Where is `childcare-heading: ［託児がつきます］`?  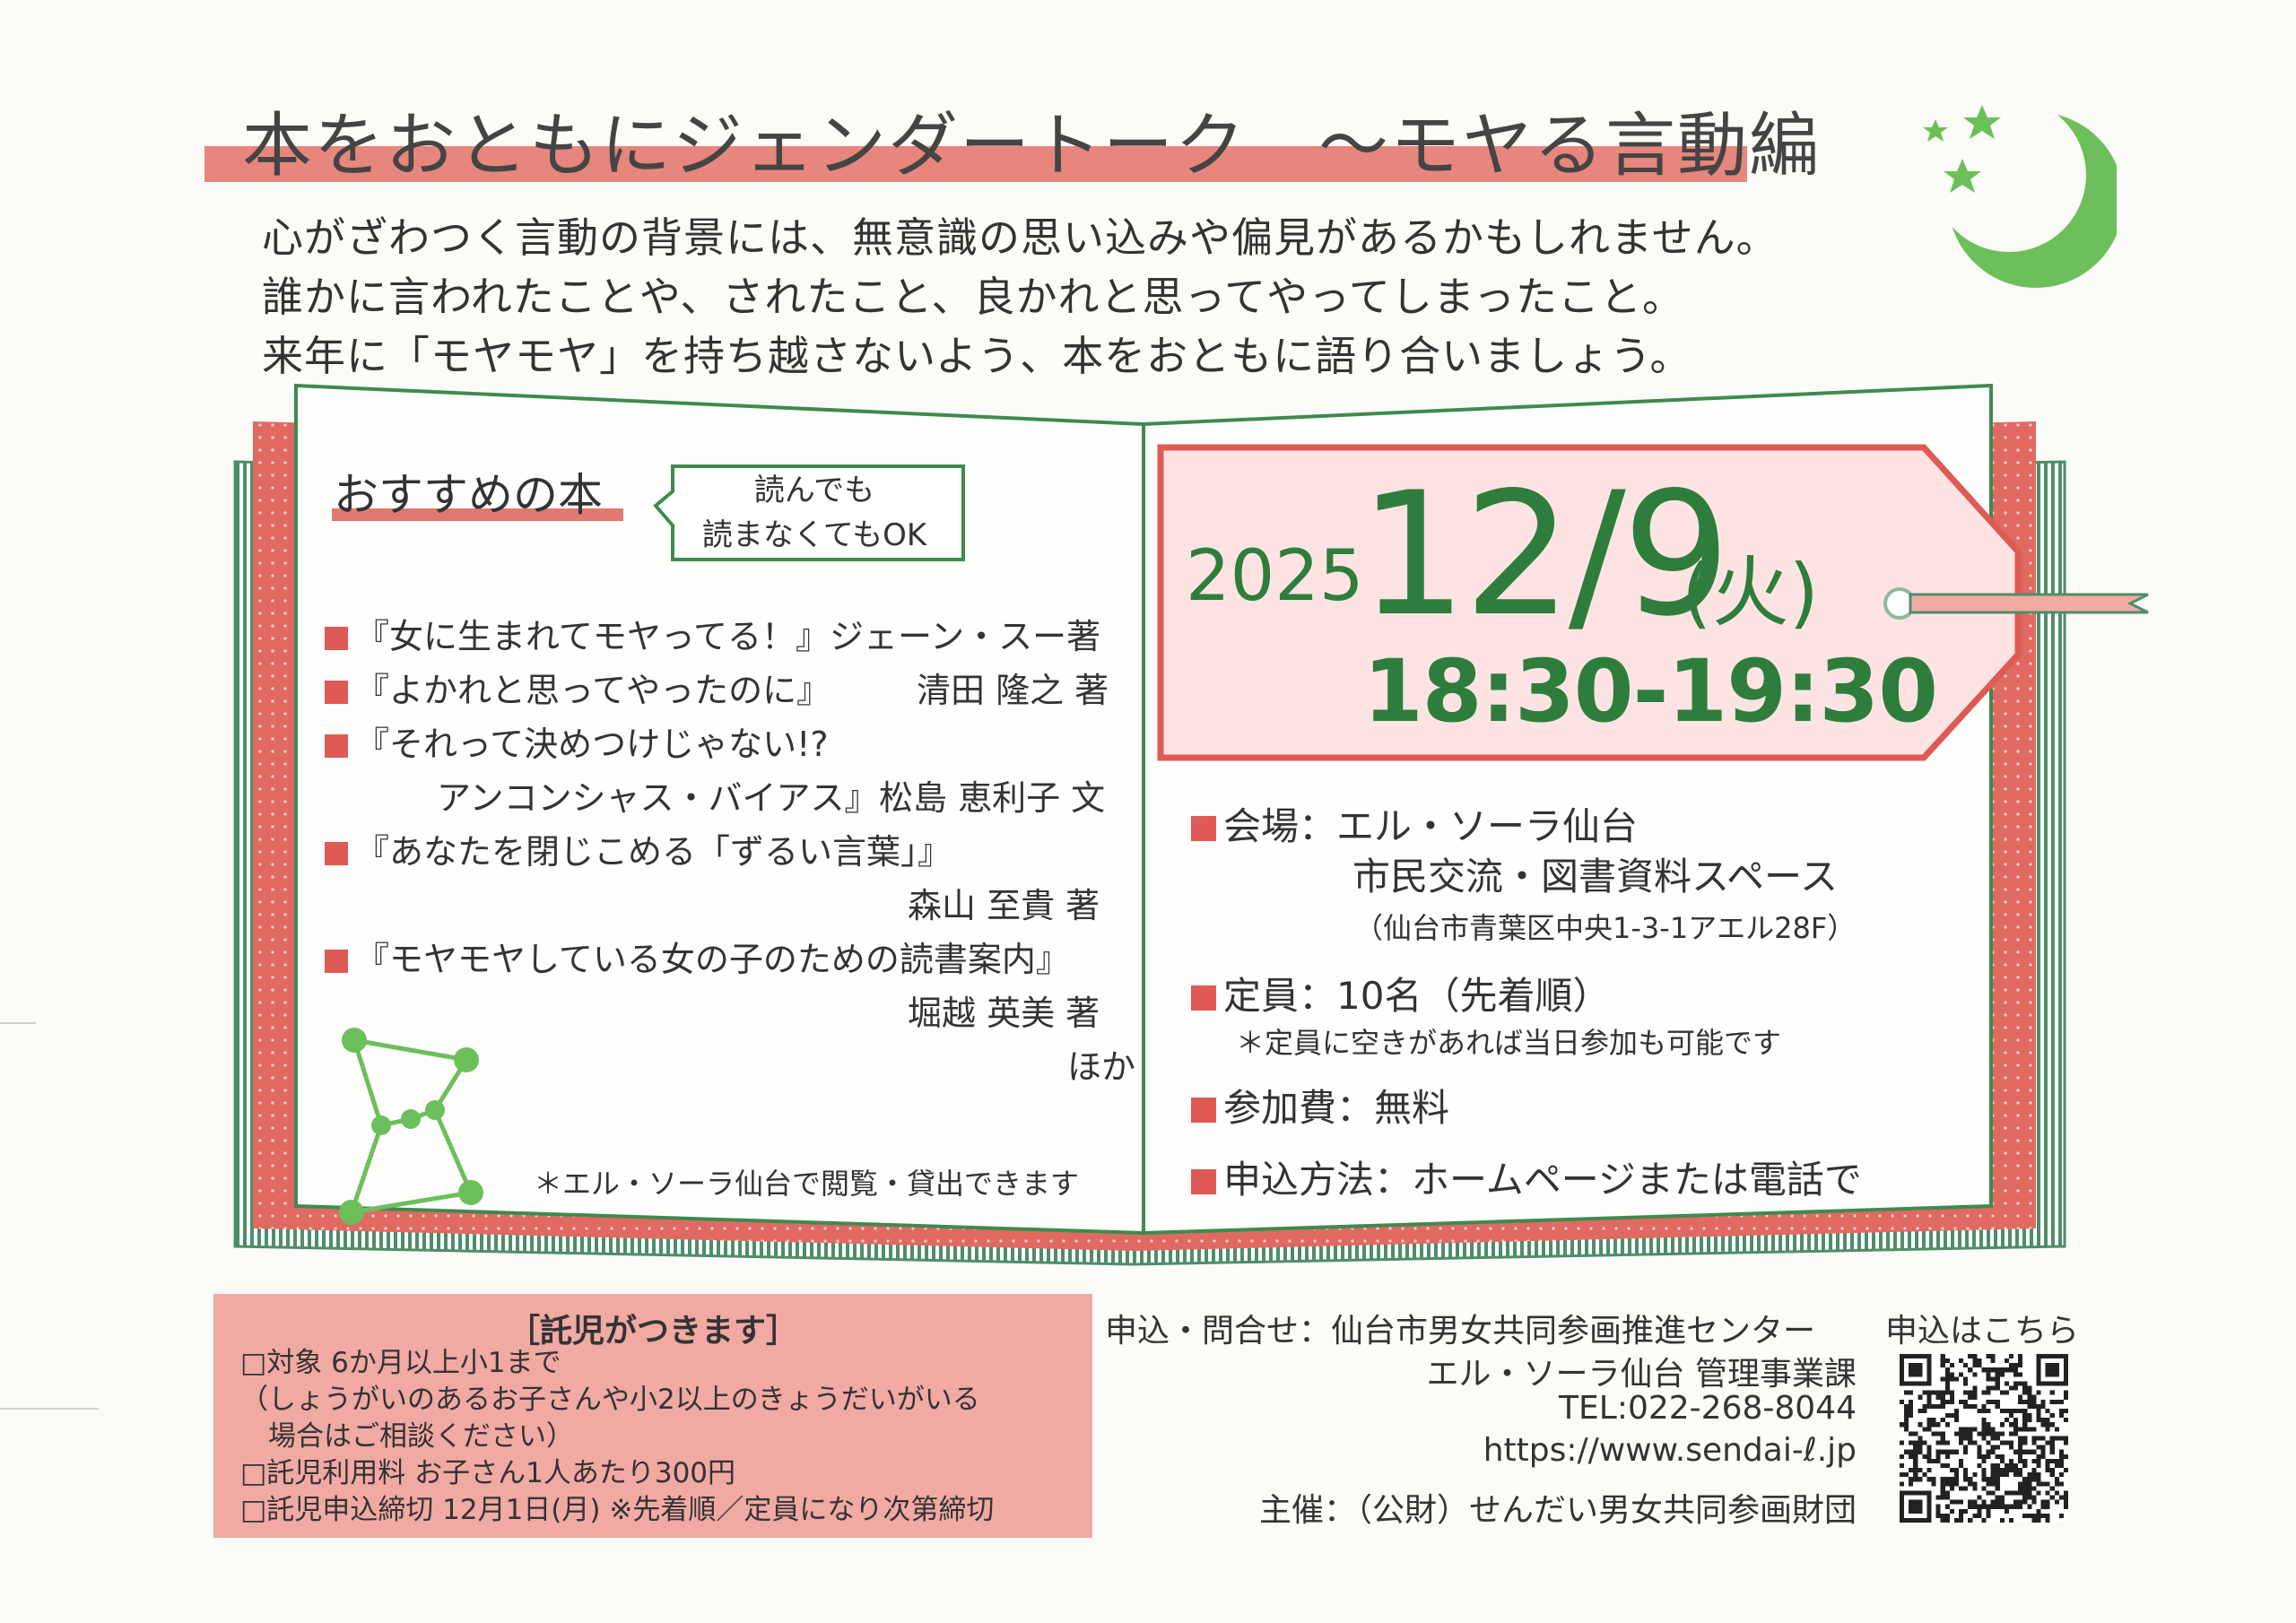 childcare-heading: ［託児がつきます］ is located at coordinates (652, 1331).